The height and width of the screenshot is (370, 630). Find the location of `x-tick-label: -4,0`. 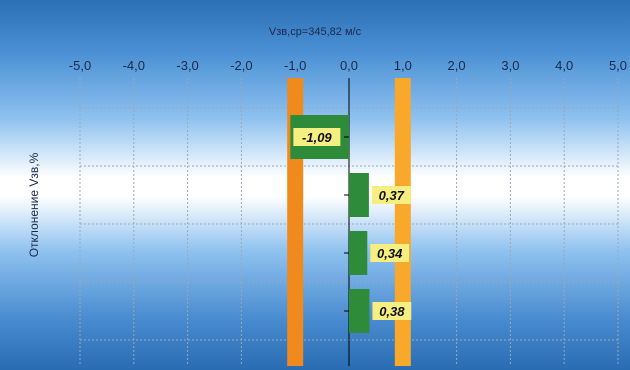

x-tick-label: -4,0 is located at coordinates (134, 65).